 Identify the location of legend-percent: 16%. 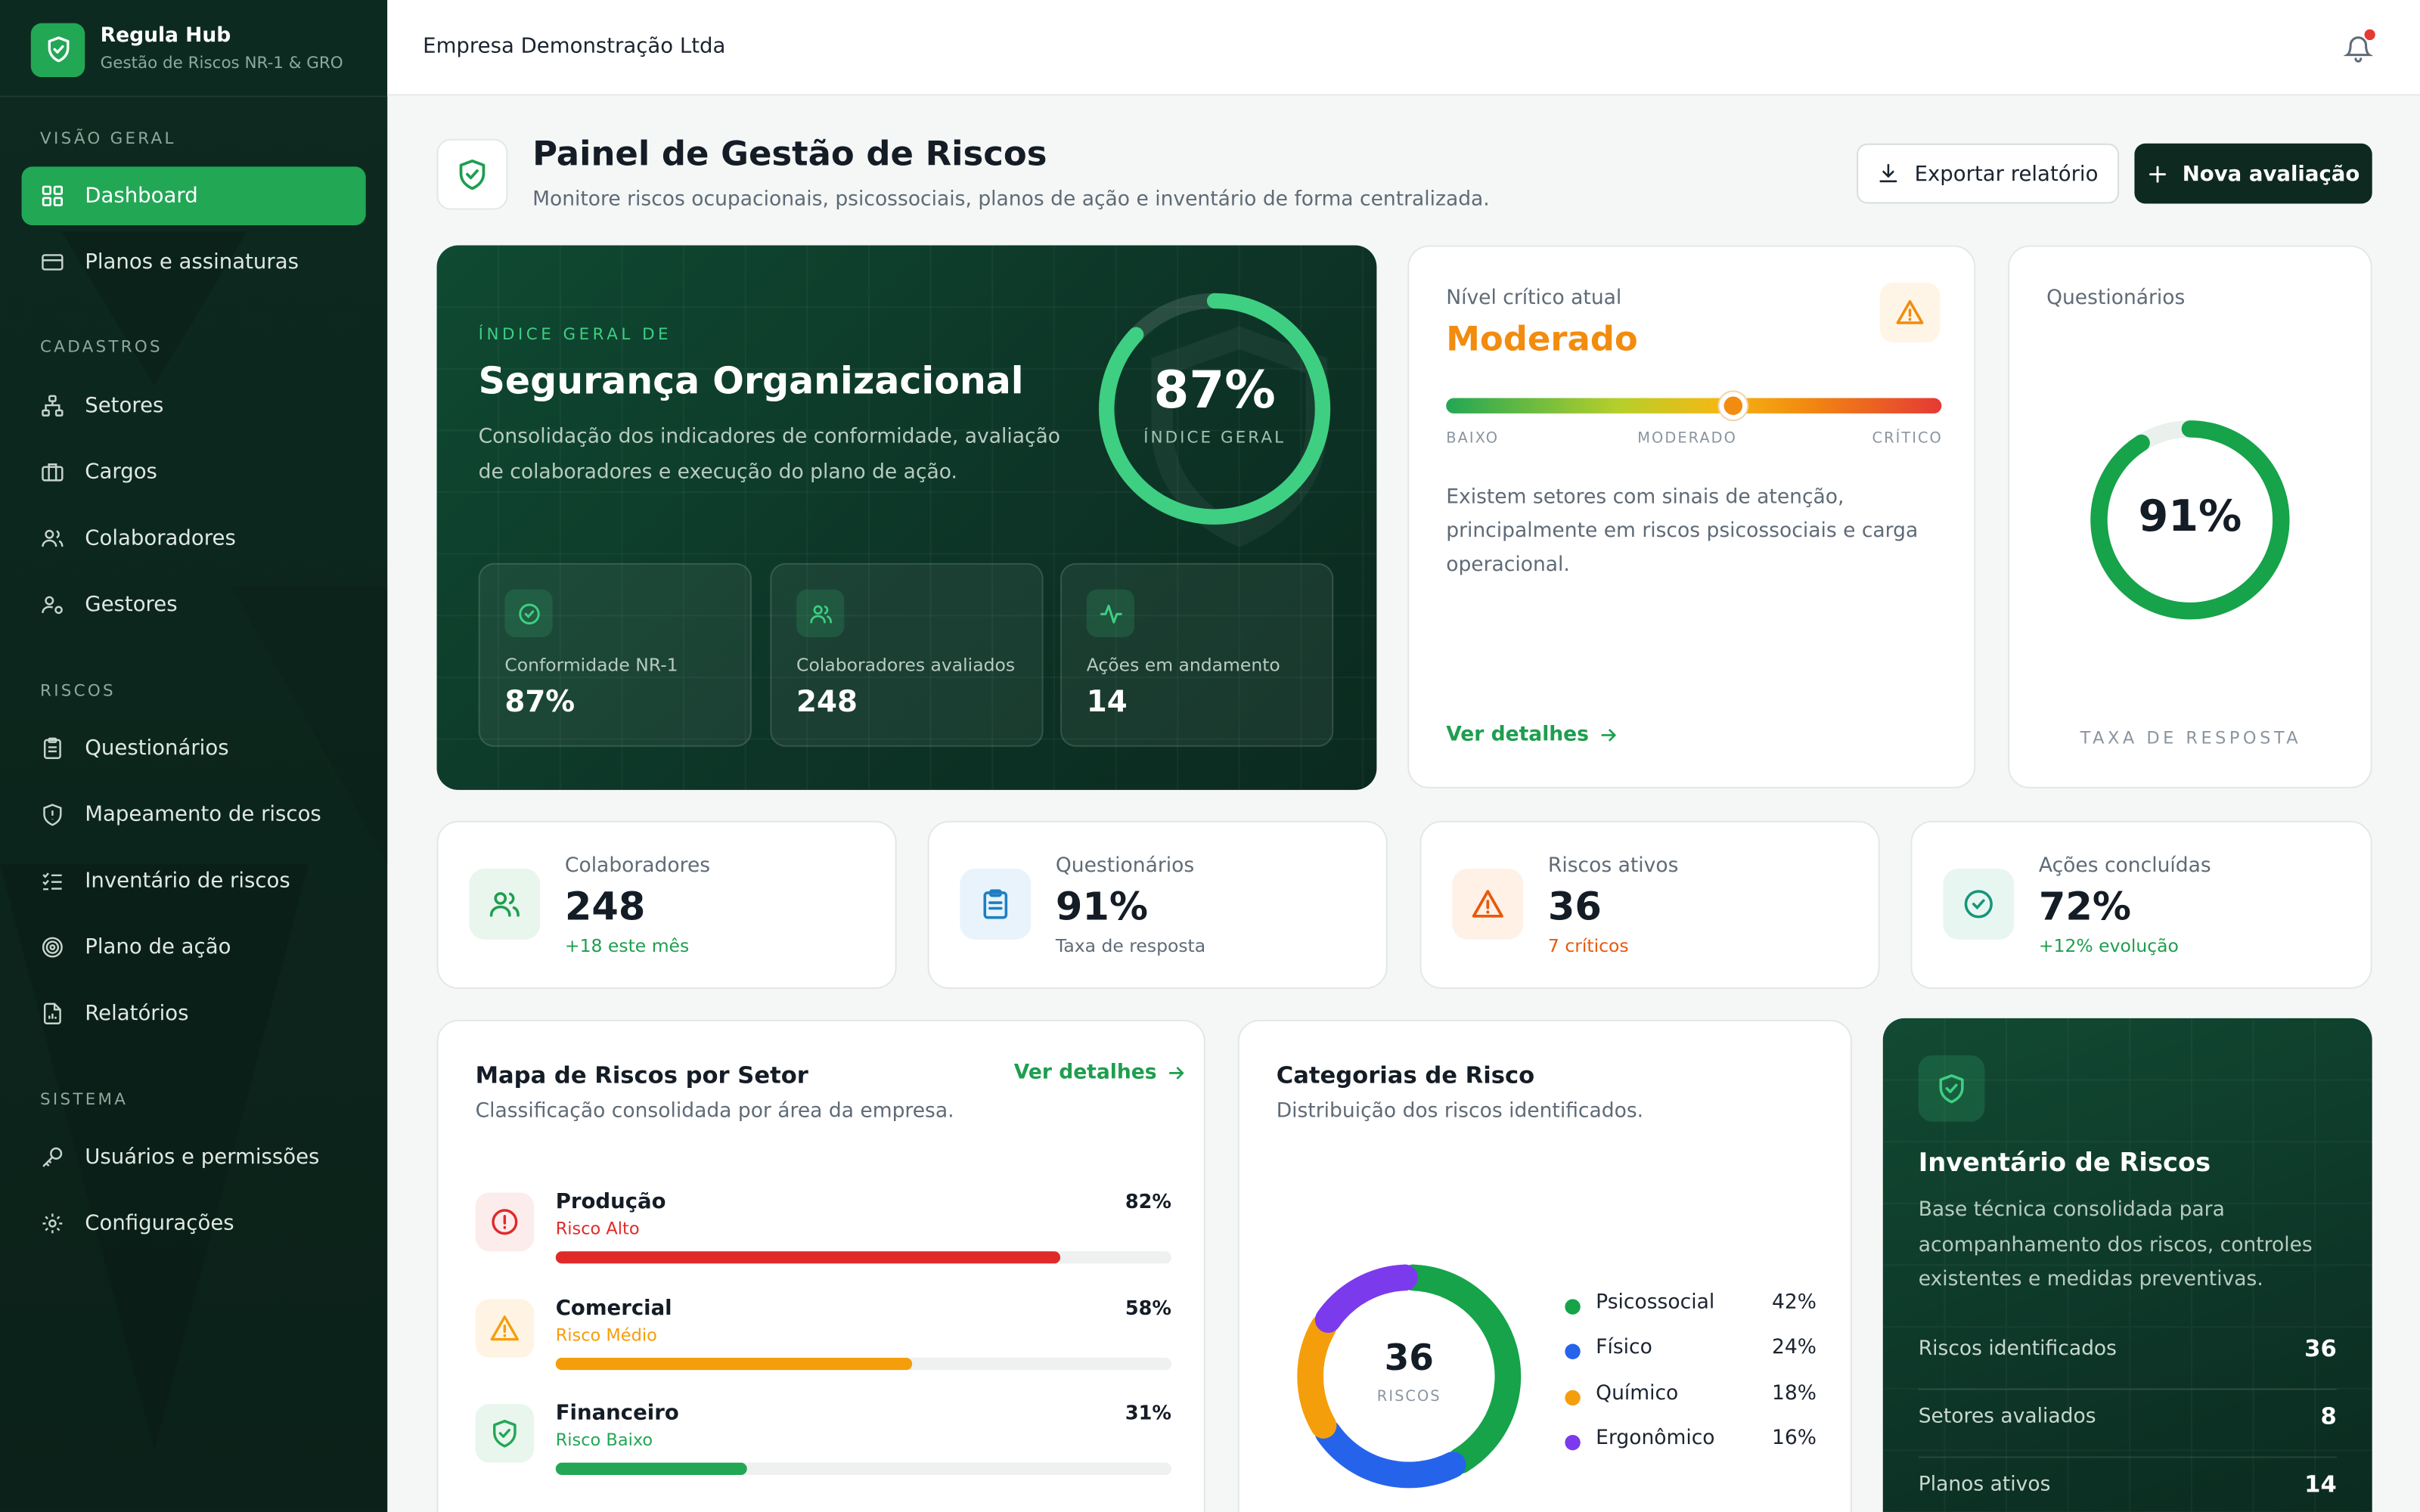
(1795, 1439).